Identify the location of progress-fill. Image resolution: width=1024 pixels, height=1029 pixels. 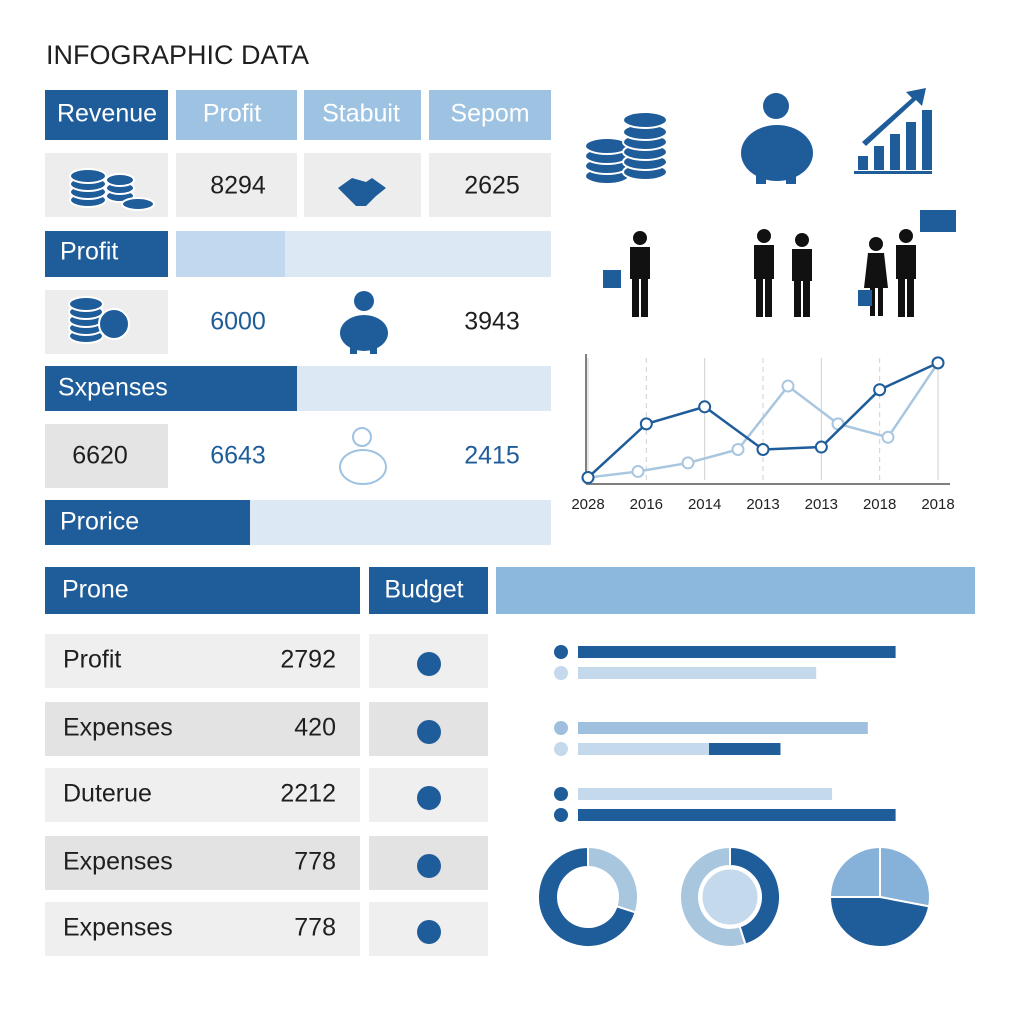
(230, 254).